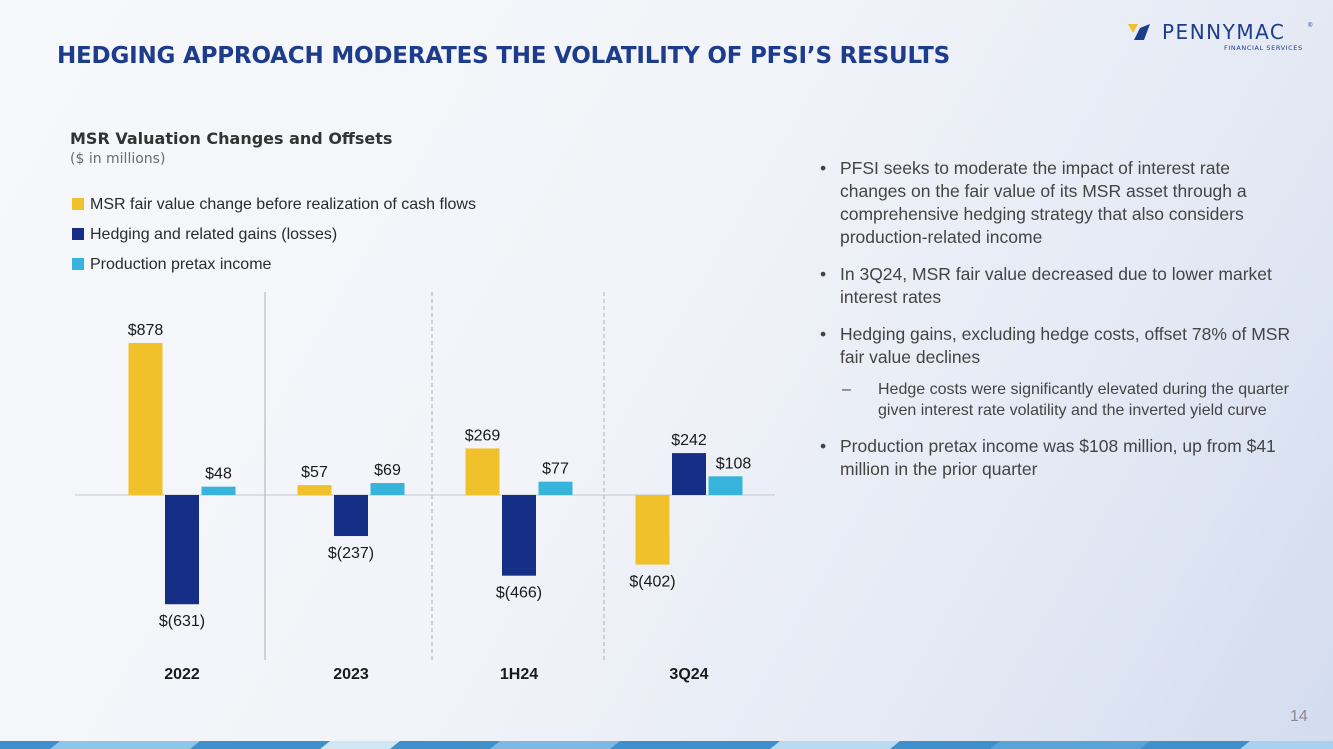 This screenshot has height=749, width=1333. Describe the element at coordinates (146, 330) in the screenshot. I see `data-label: $878` at that location.